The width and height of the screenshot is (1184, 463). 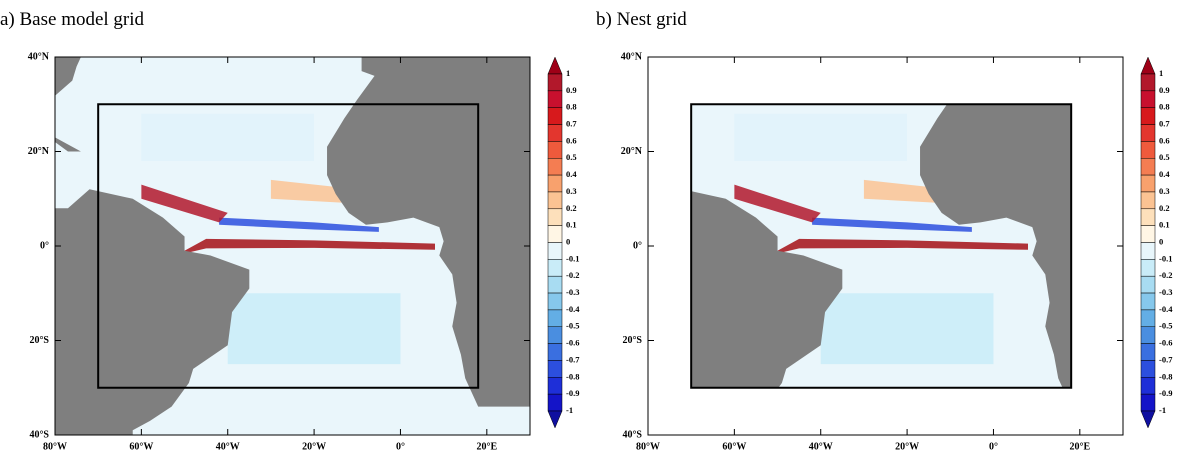 What do you see at coordinates (39, 340) in the screenshot?
I see `y-tick-label: 20°S` at bounding box center [39, 340].